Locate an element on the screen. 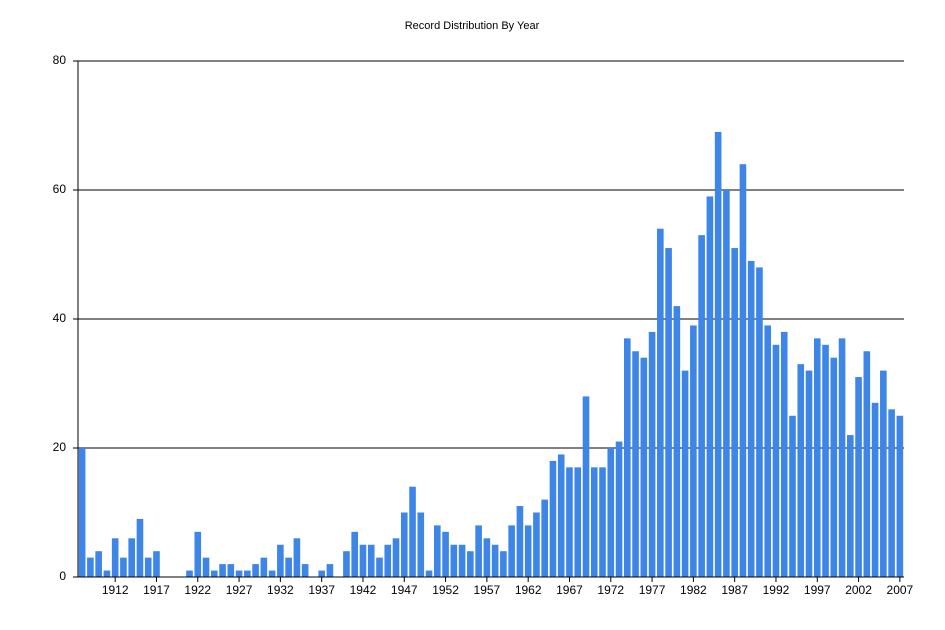 The height and width of the screenshot is (630, 945). y-tick-label: 0 is located at coordinates (62, 576).